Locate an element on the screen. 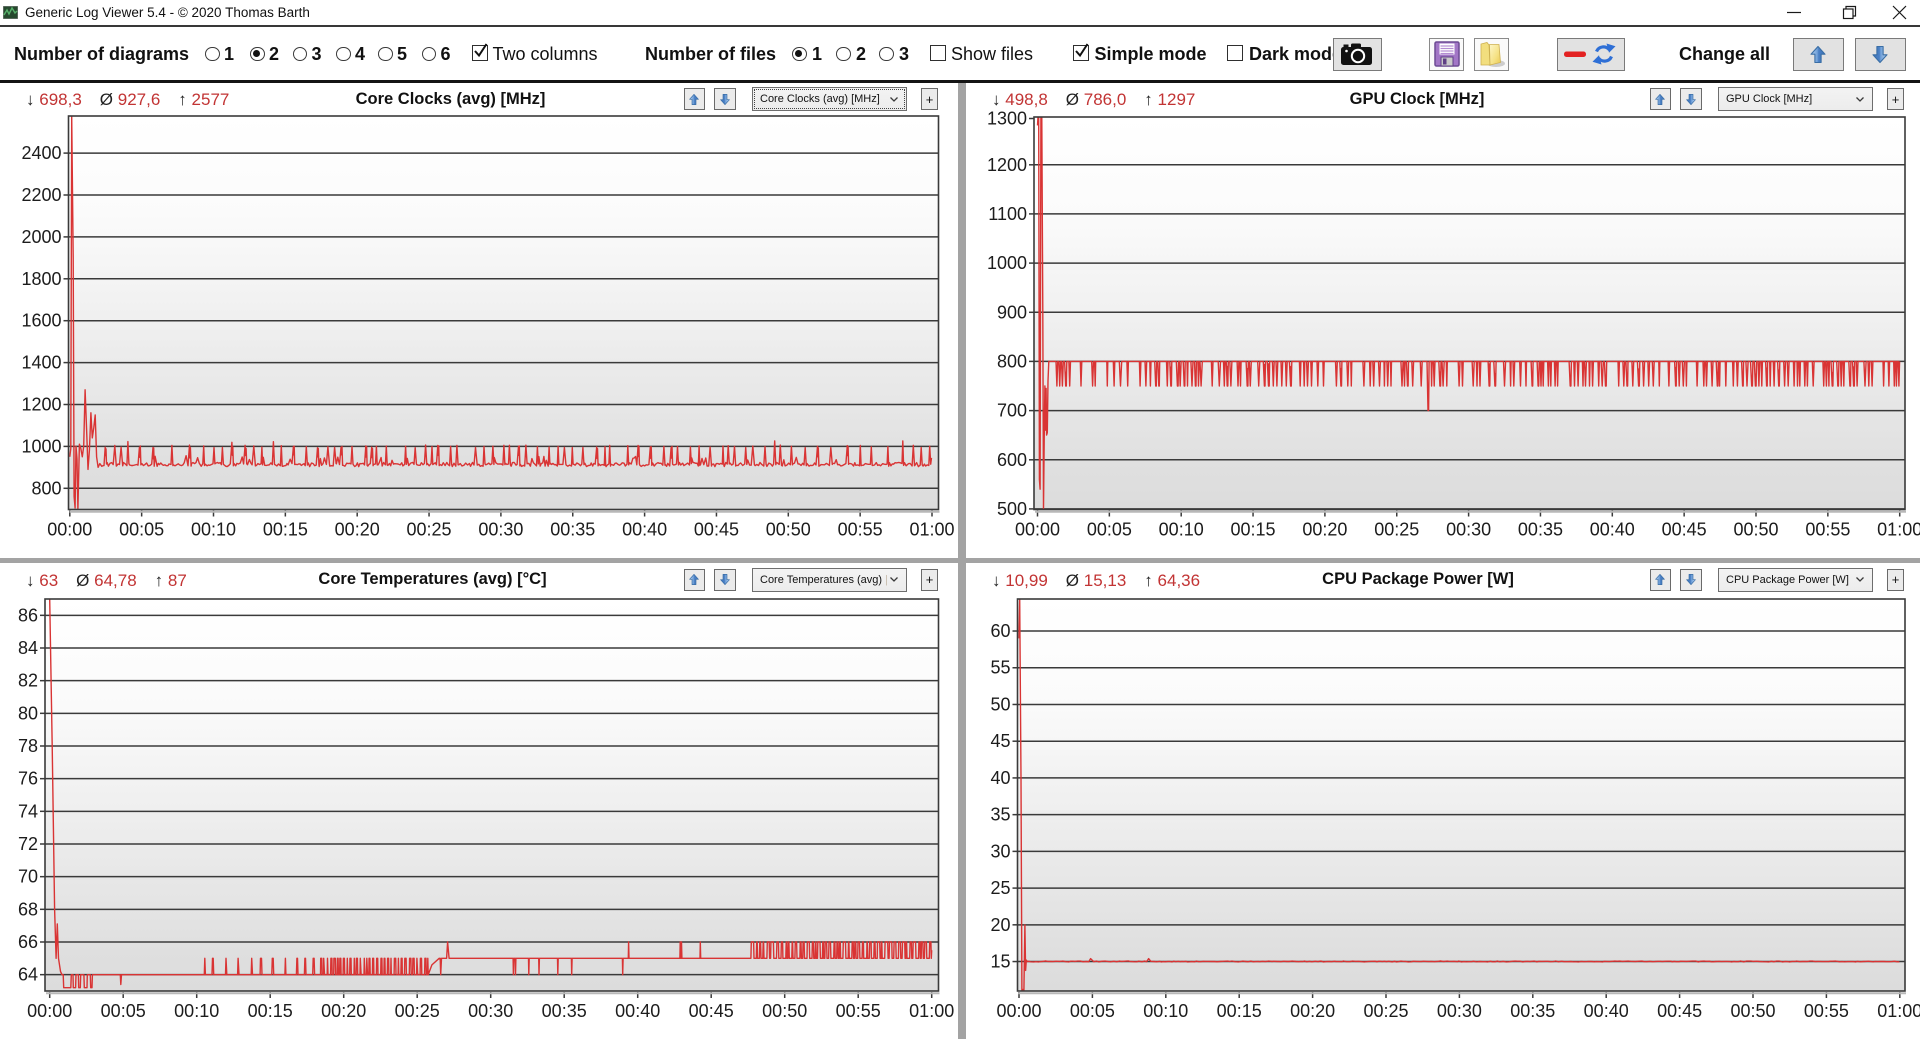 This screenshot has height=1039, width=1920. svg-text: 68 is located at coordinates (28, 909).